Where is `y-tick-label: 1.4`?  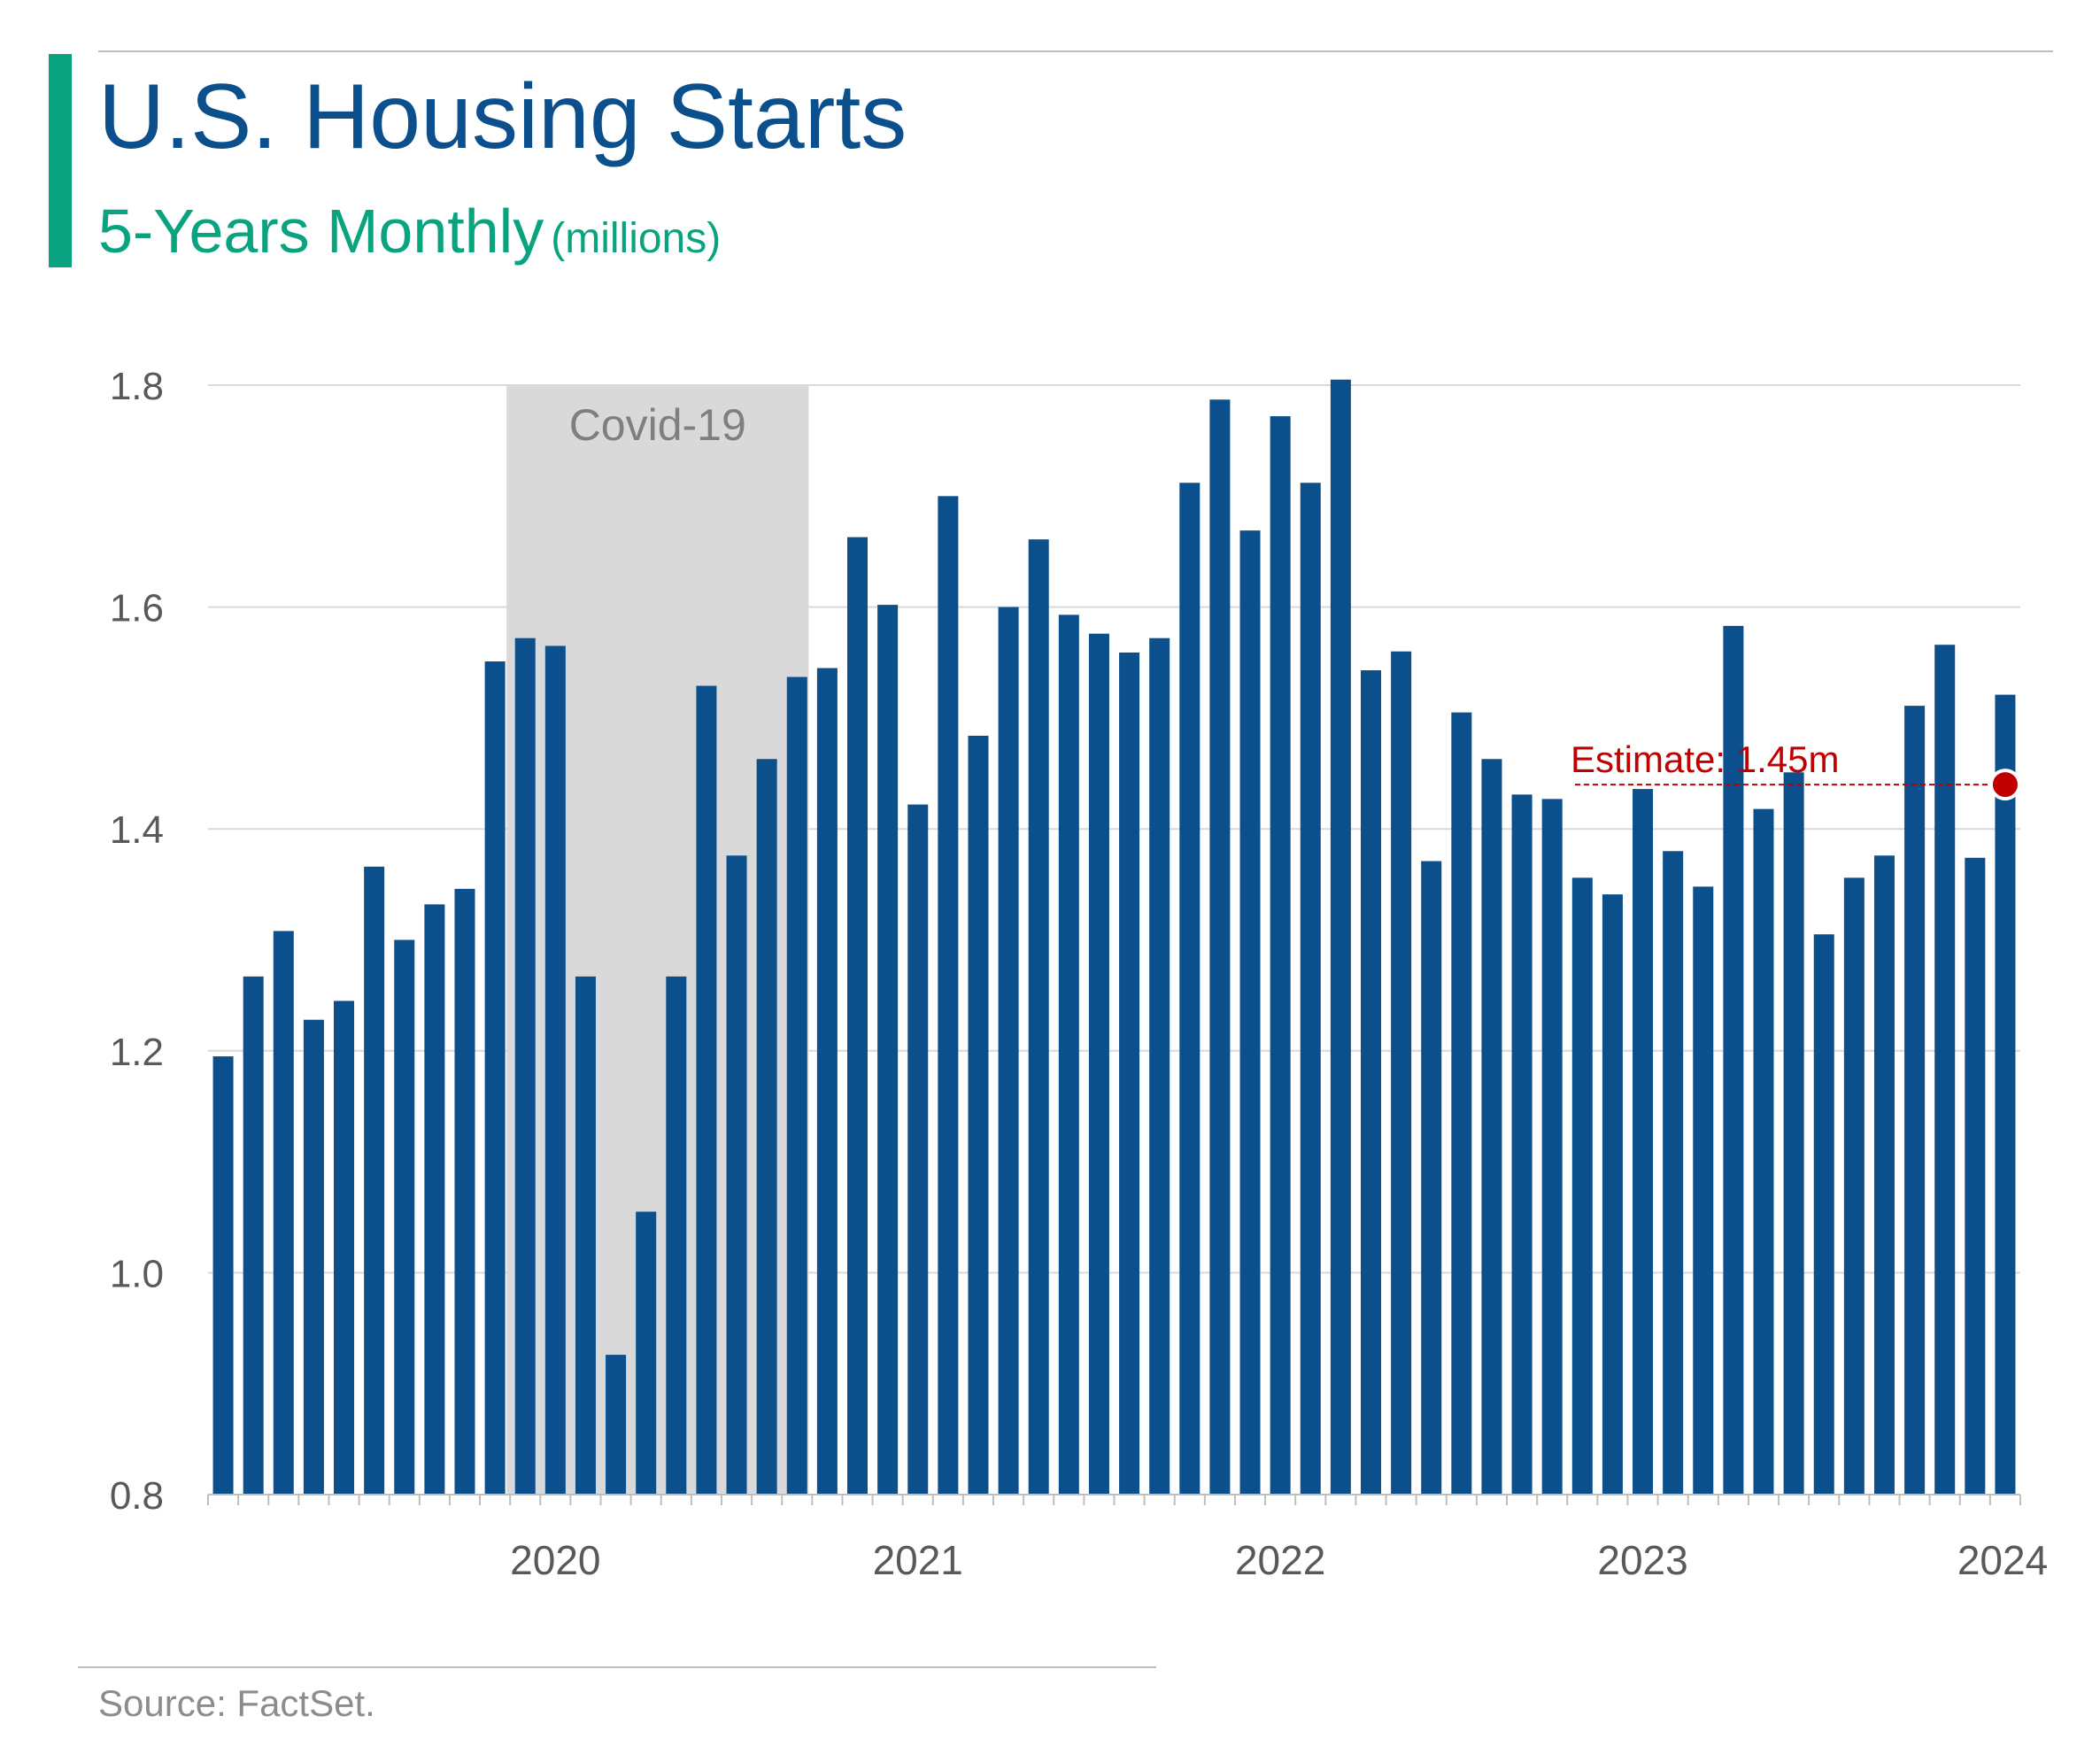
y-tick-label: 1.4 is located at coordinates (137, 830).